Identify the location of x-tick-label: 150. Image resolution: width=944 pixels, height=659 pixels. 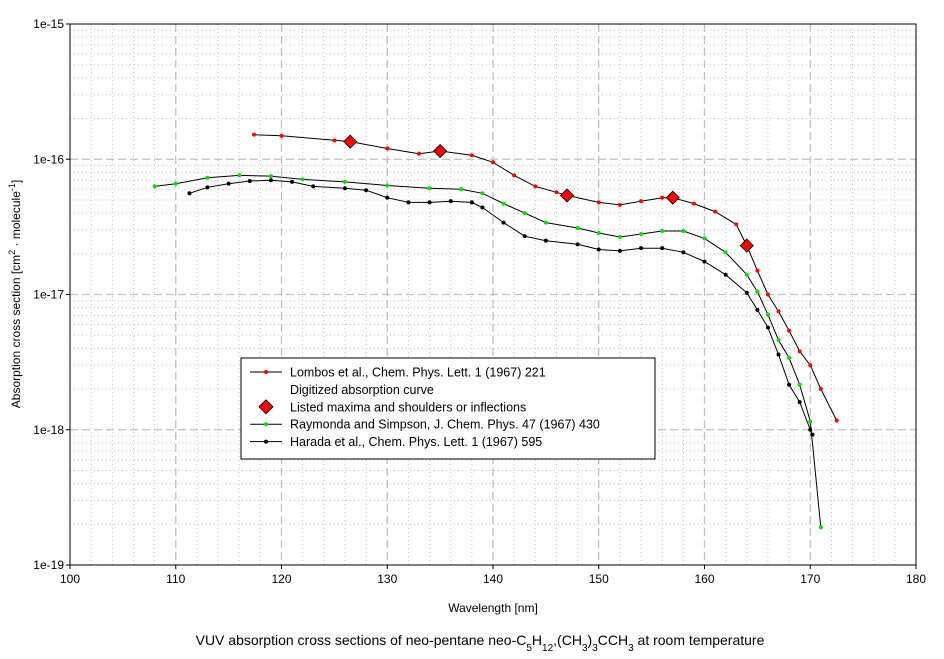
(599, 579).